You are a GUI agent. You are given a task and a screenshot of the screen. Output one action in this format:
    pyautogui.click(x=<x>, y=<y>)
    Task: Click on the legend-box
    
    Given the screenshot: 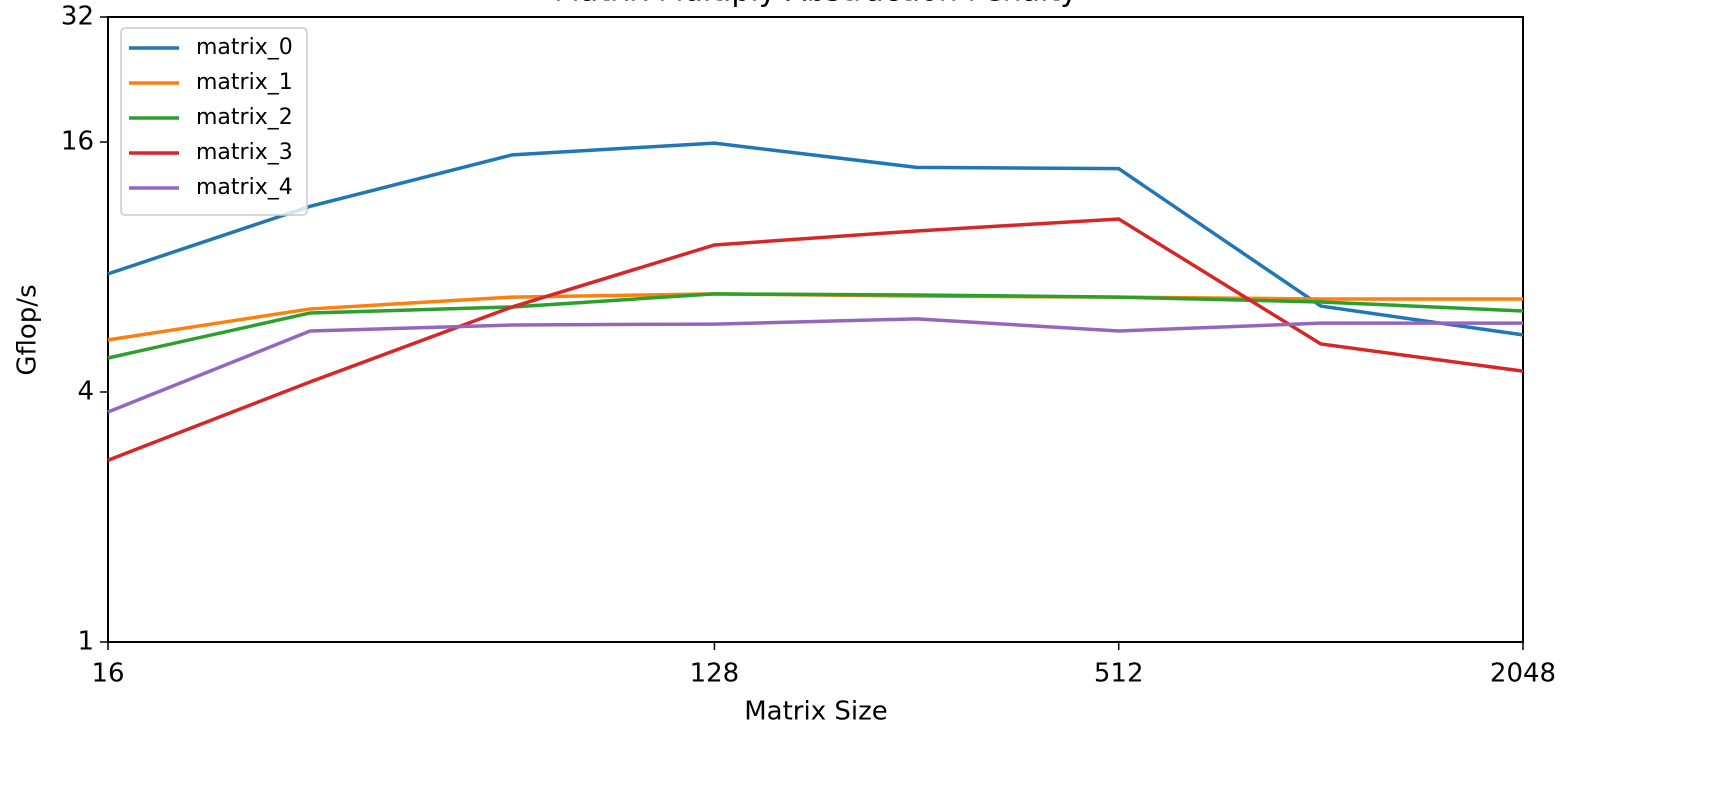 What is the action you would take?
    pyautogui.click(x=214, y=121)
    